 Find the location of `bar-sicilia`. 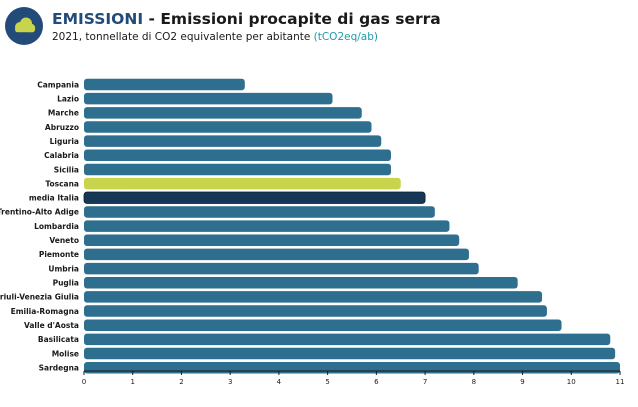

bar-sicilia is located at coordinates (237, 169).